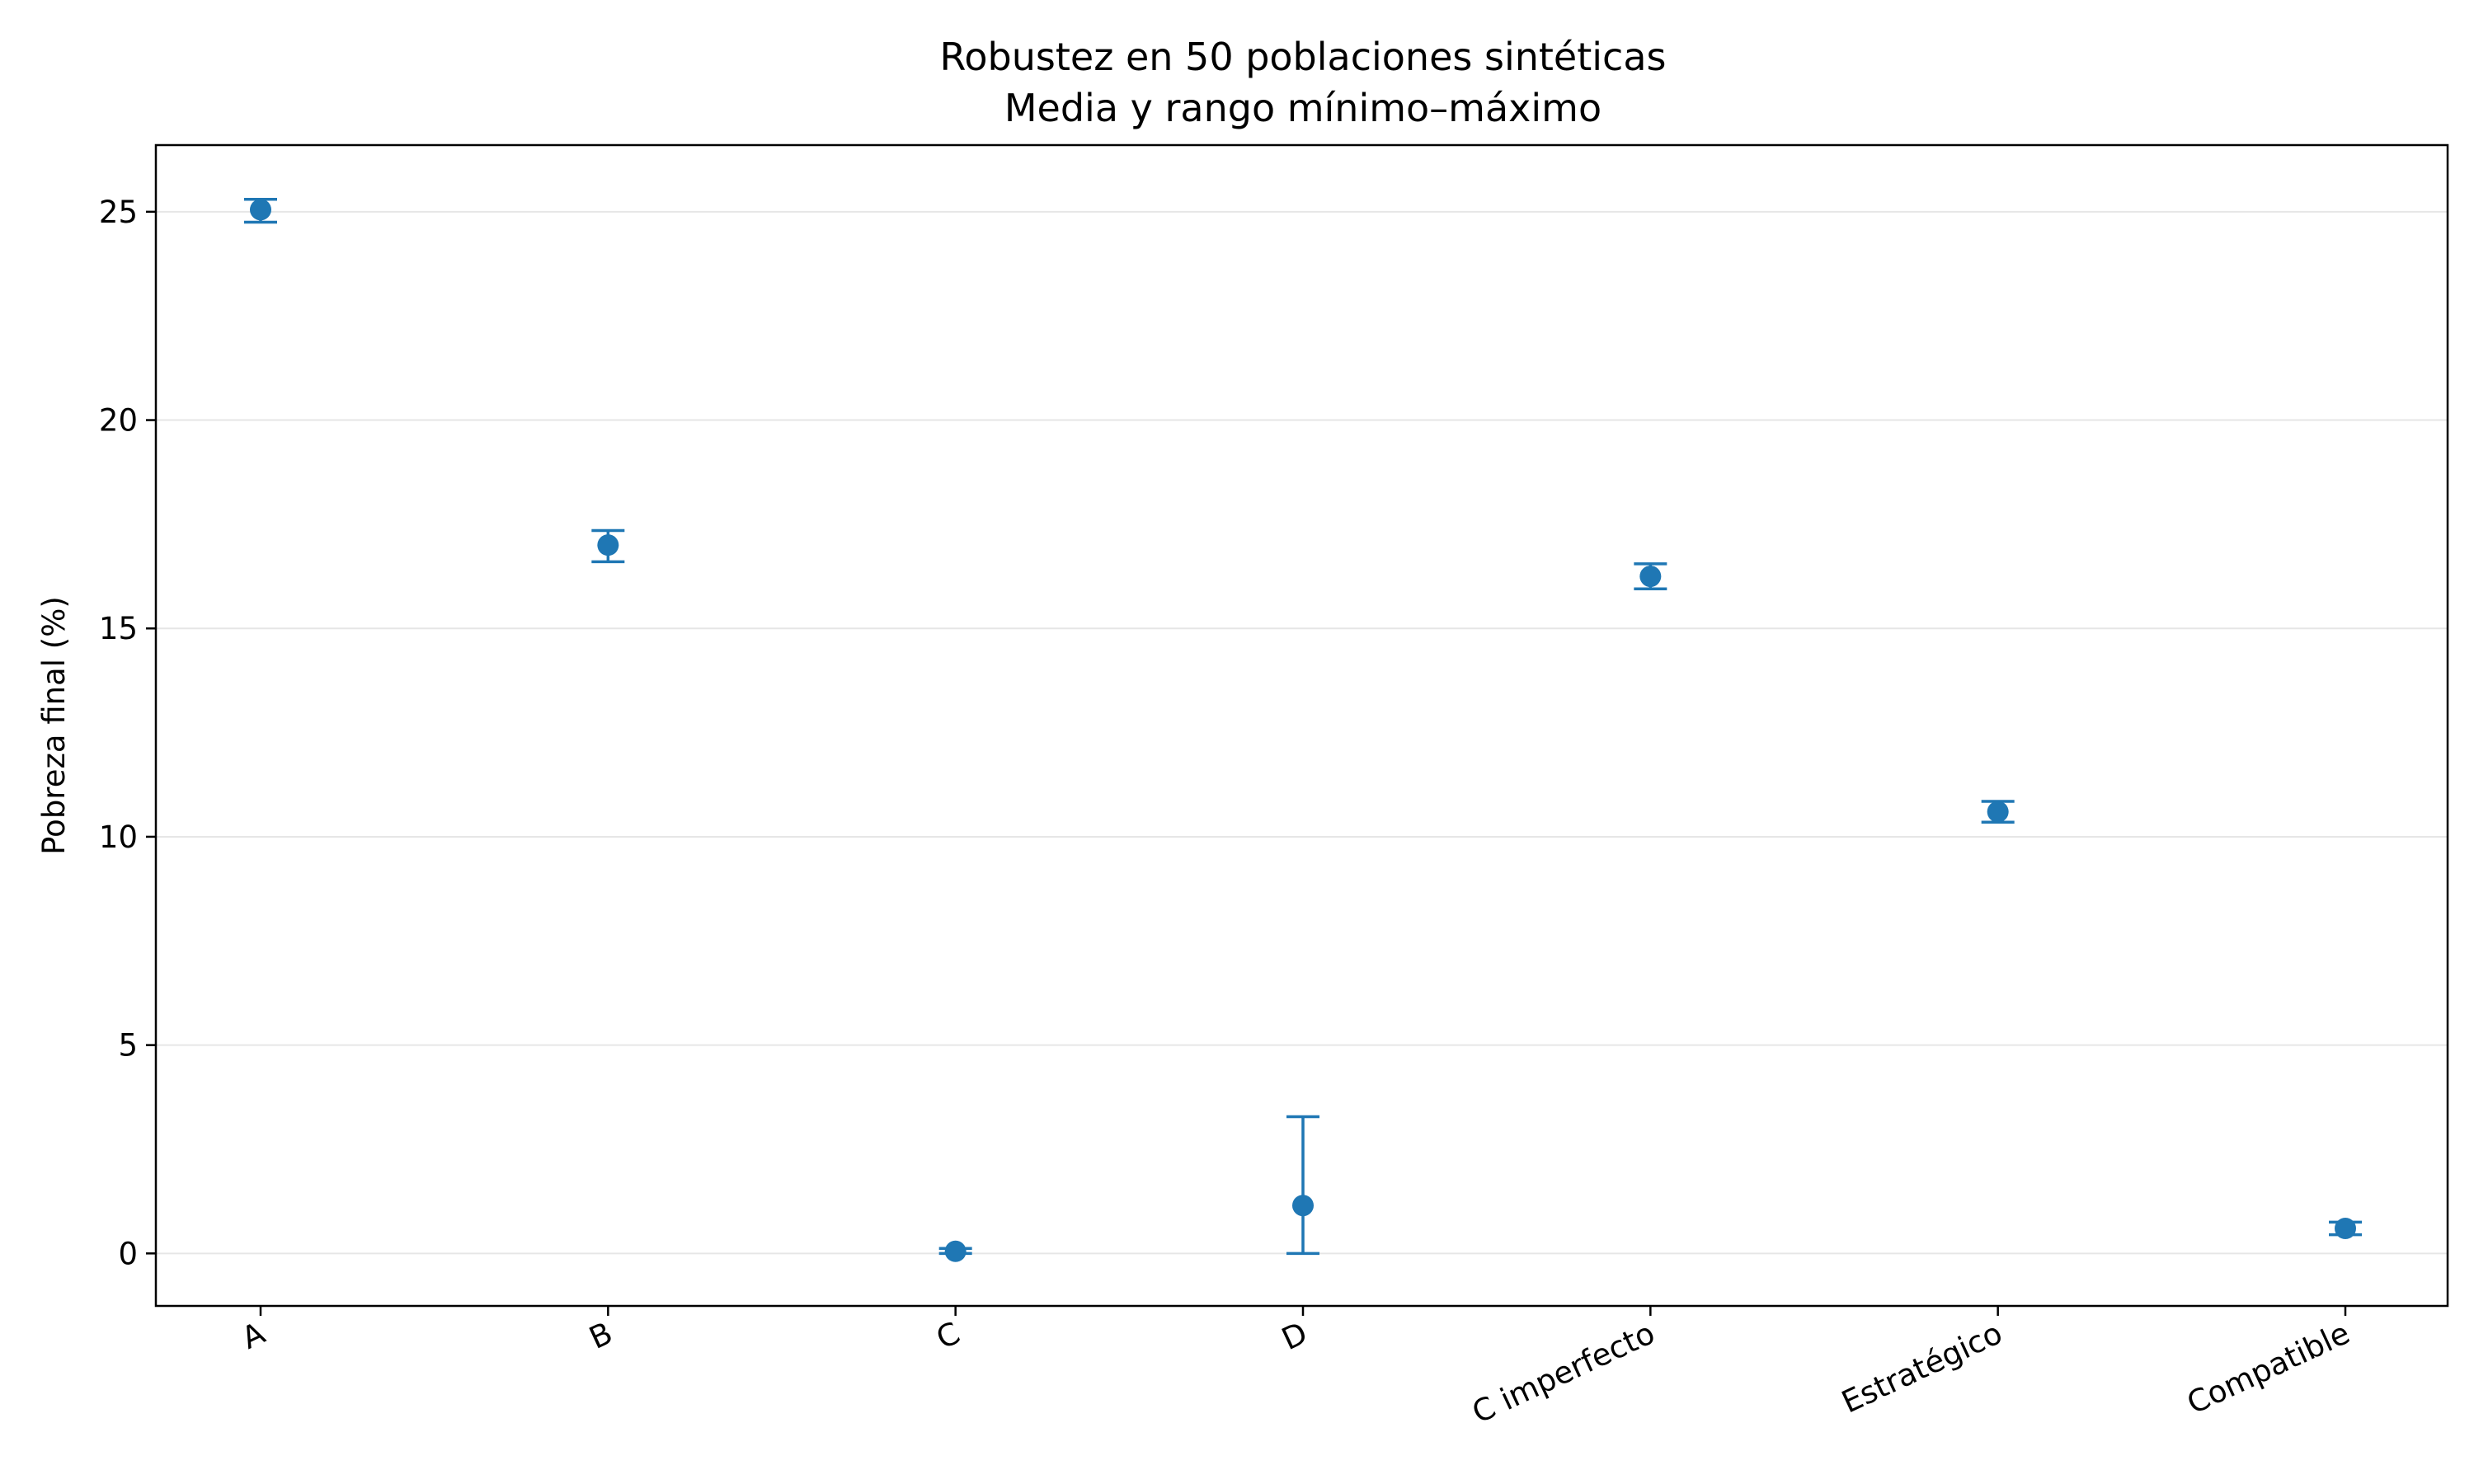 This screenshot has width=2474, height=1484. What do you see at coordinates (127, 733) in the screenshot?
I see `y-axis: 0 5 10 15 20 25` at bounding box center [127, 733].